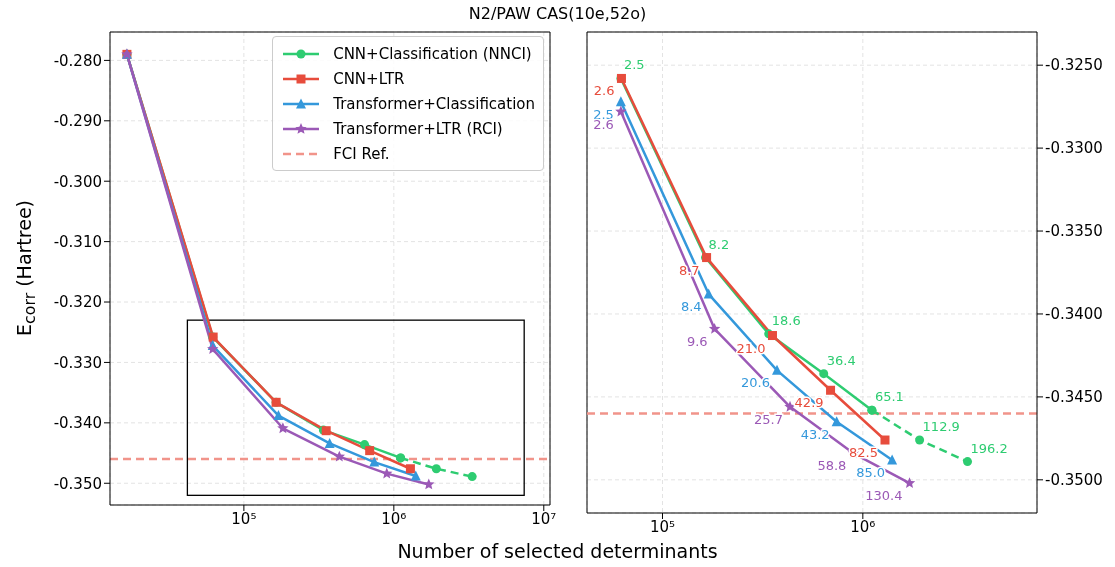  Describe the element at coordinates (369, 78) in the screenshot. I see `legend-label: CNN+LTR` at that location.